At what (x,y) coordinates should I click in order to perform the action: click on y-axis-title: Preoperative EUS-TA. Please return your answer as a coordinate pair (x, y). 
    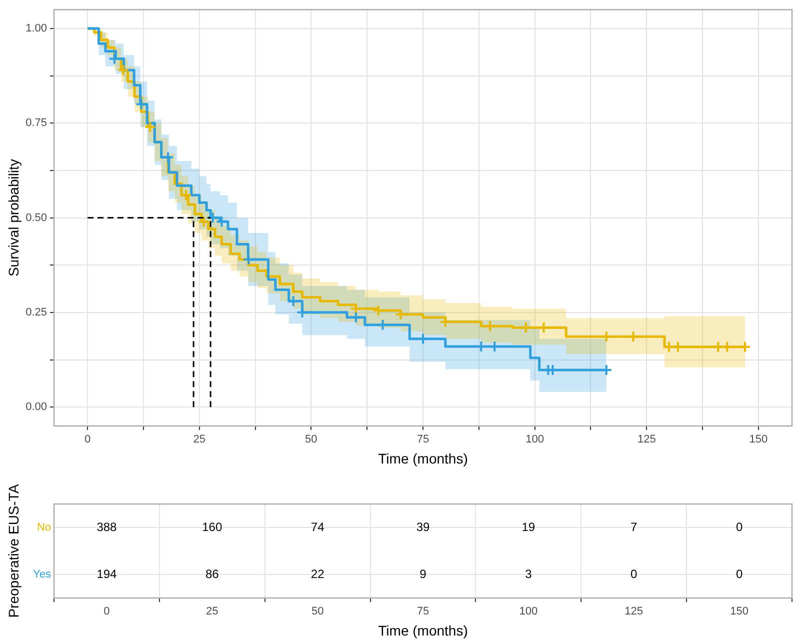
    Looking at the image, I should click on (13, 551).